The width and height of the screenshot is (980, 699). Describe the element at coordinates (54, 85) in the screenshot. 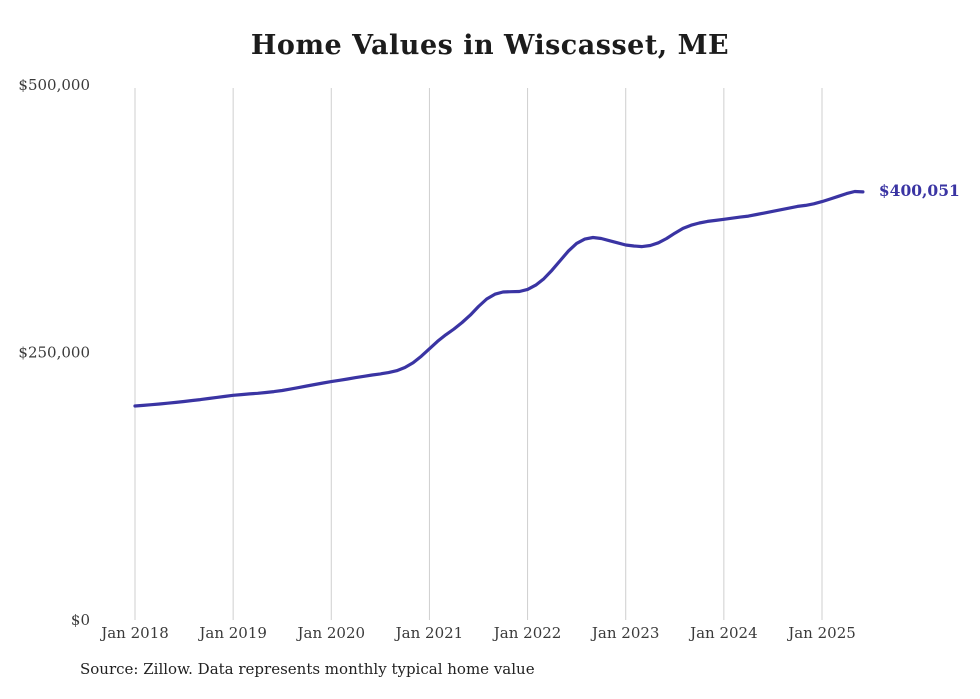

I see `y-tick-label: $500,000` at that location.